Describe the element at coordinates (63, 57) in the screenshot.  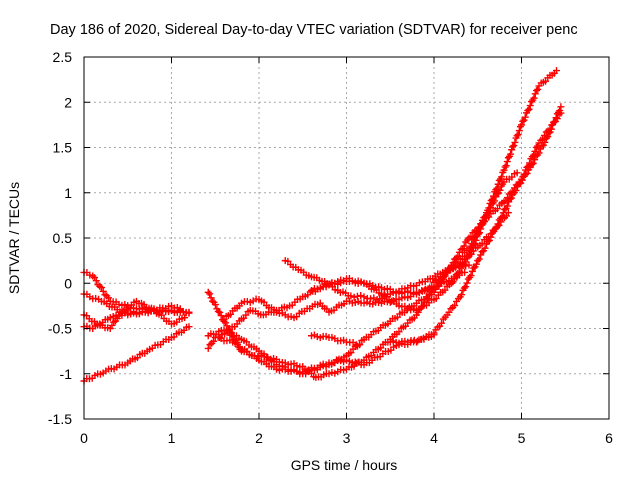
I see `y-tick-label: 2.5` at that location.